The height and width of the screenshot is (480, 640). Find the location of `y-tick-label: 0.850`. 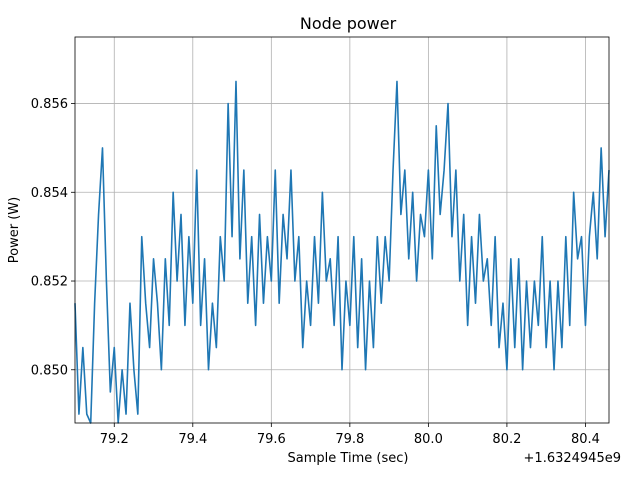

y-tick-label: 0.850 is located at coordinates (49, 370).